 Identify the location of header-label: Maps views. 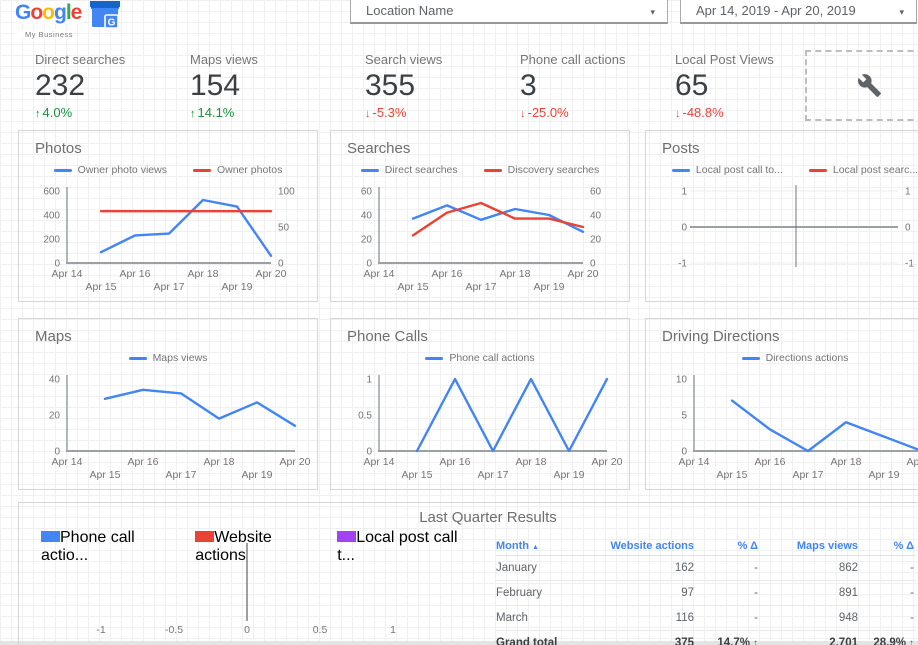
(827, 546).